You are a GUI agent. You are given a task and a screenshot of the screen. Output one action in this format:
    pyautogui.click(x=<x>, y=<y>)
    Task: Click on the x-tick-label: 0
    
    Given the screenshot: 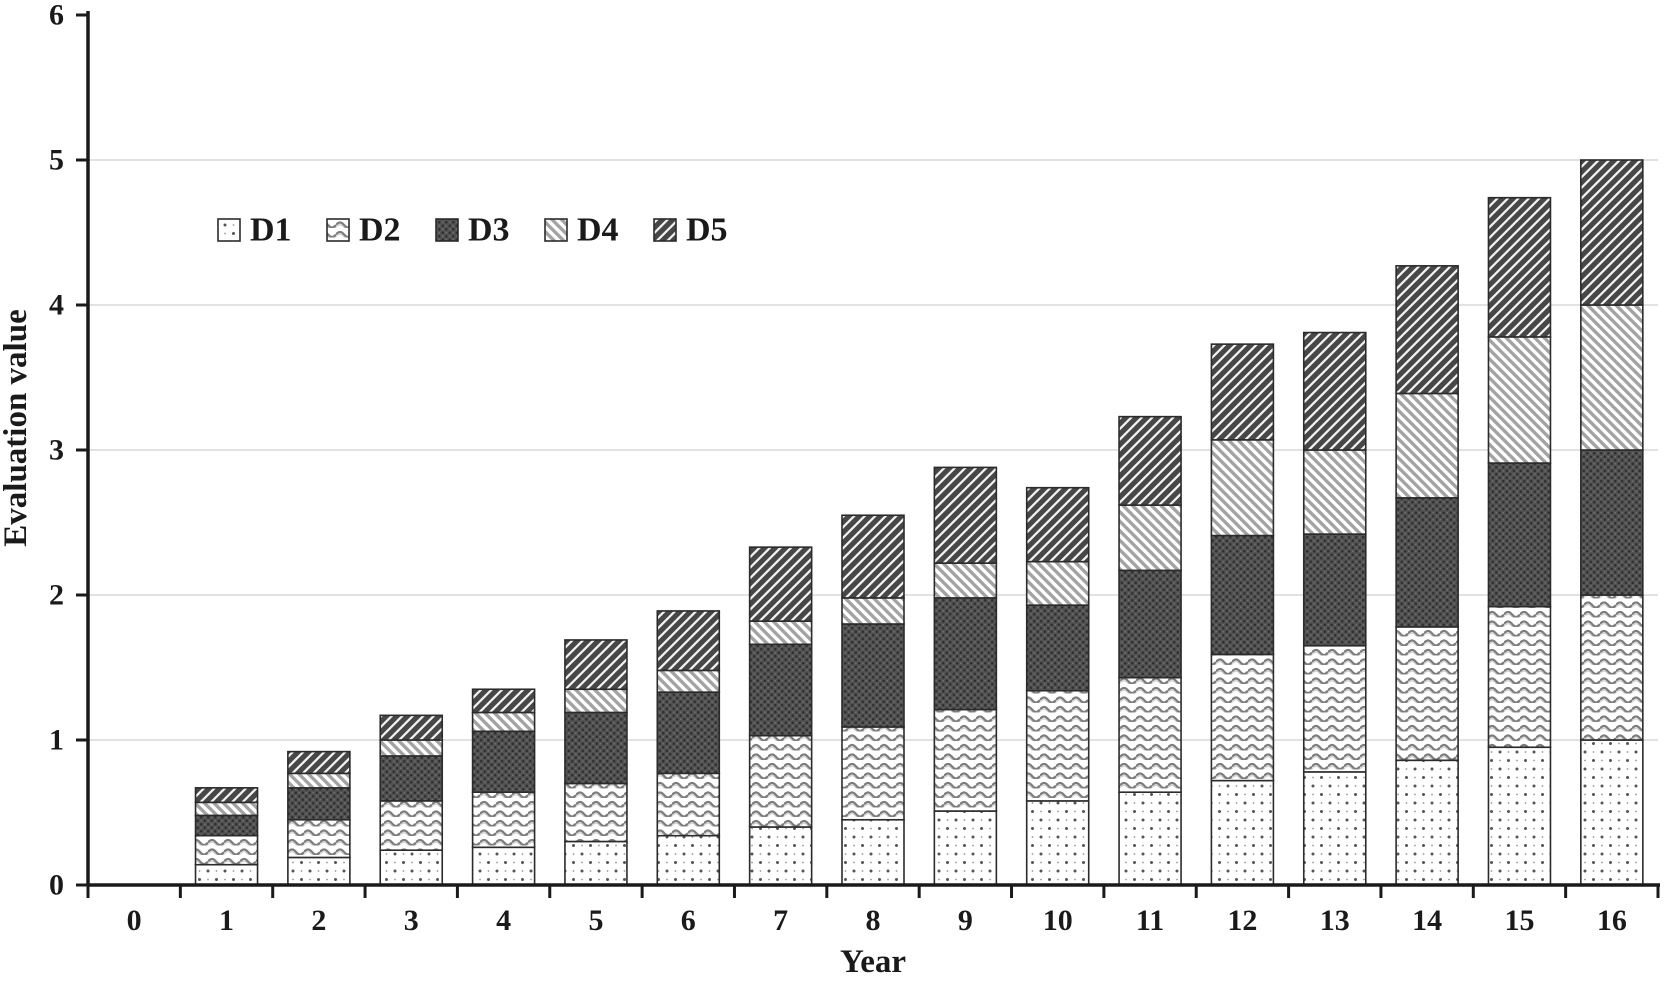 What is the action you would take?
    pyautogui.click(x=134, y=920)
    